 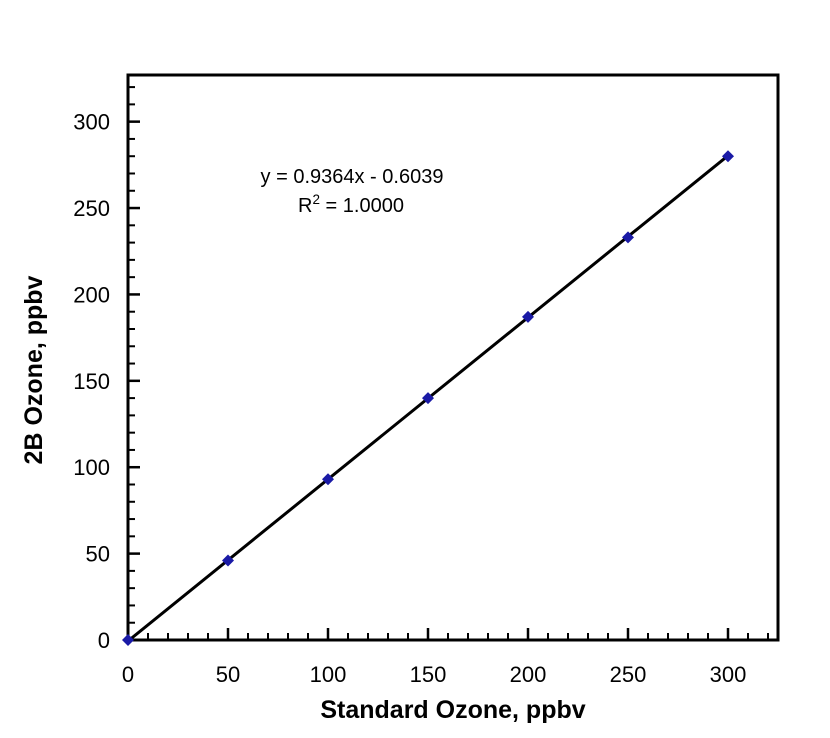 What do you see at coordinates (91, 294) in the screenshot?
I see `y-tick-label: 200` at bounding box center [91, 294].